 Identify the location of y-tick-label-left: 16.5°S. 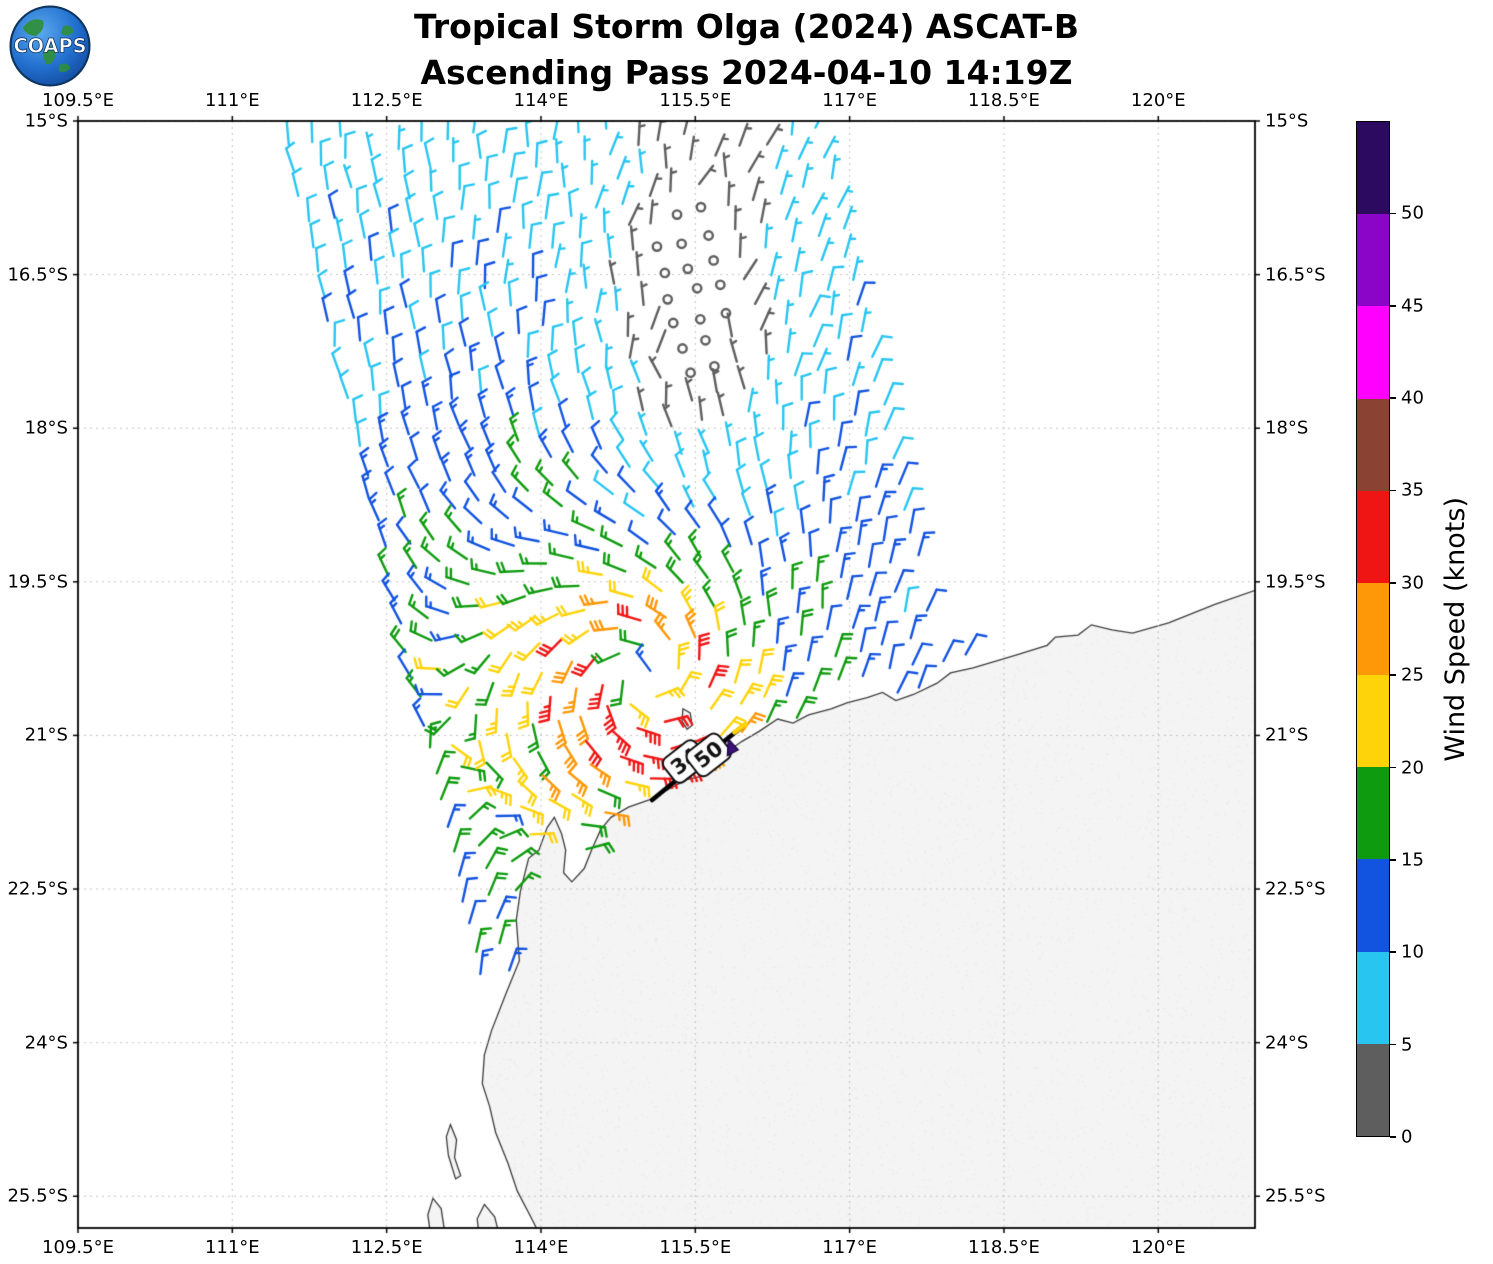
(37, 275).